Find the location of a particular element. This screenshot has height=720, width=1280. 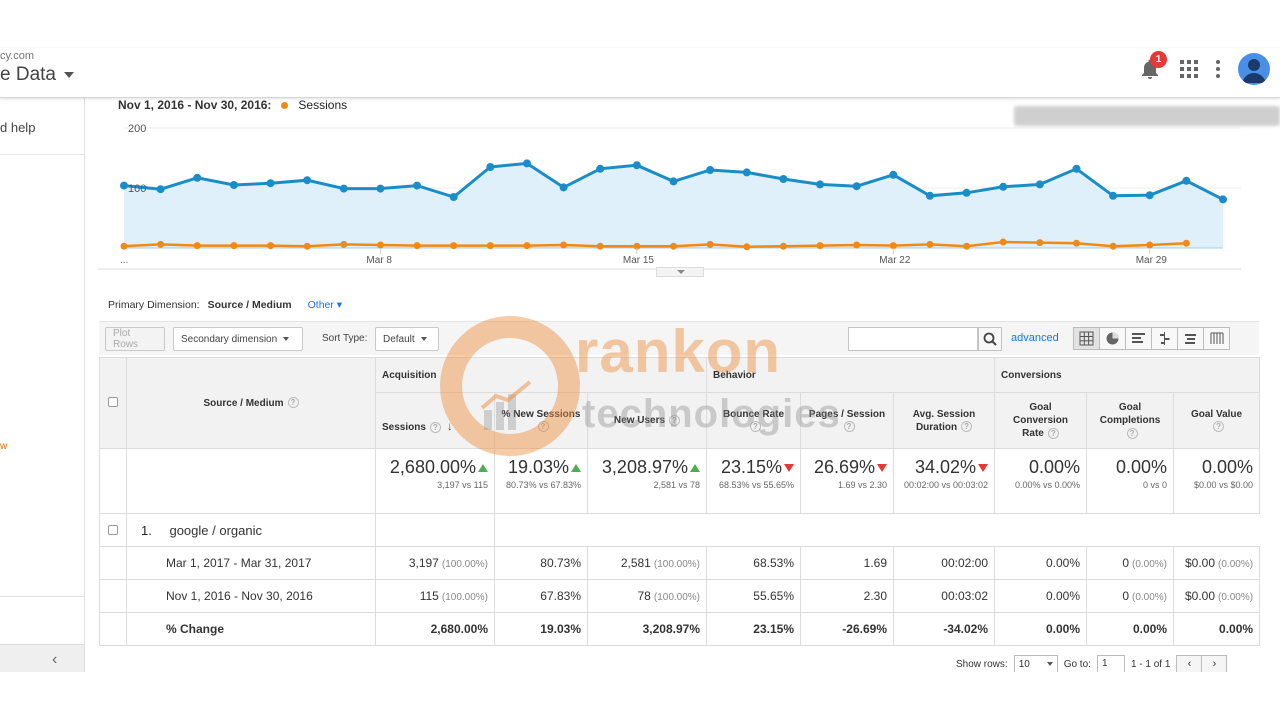

account-avatar is located at coordinates (1254, 69).